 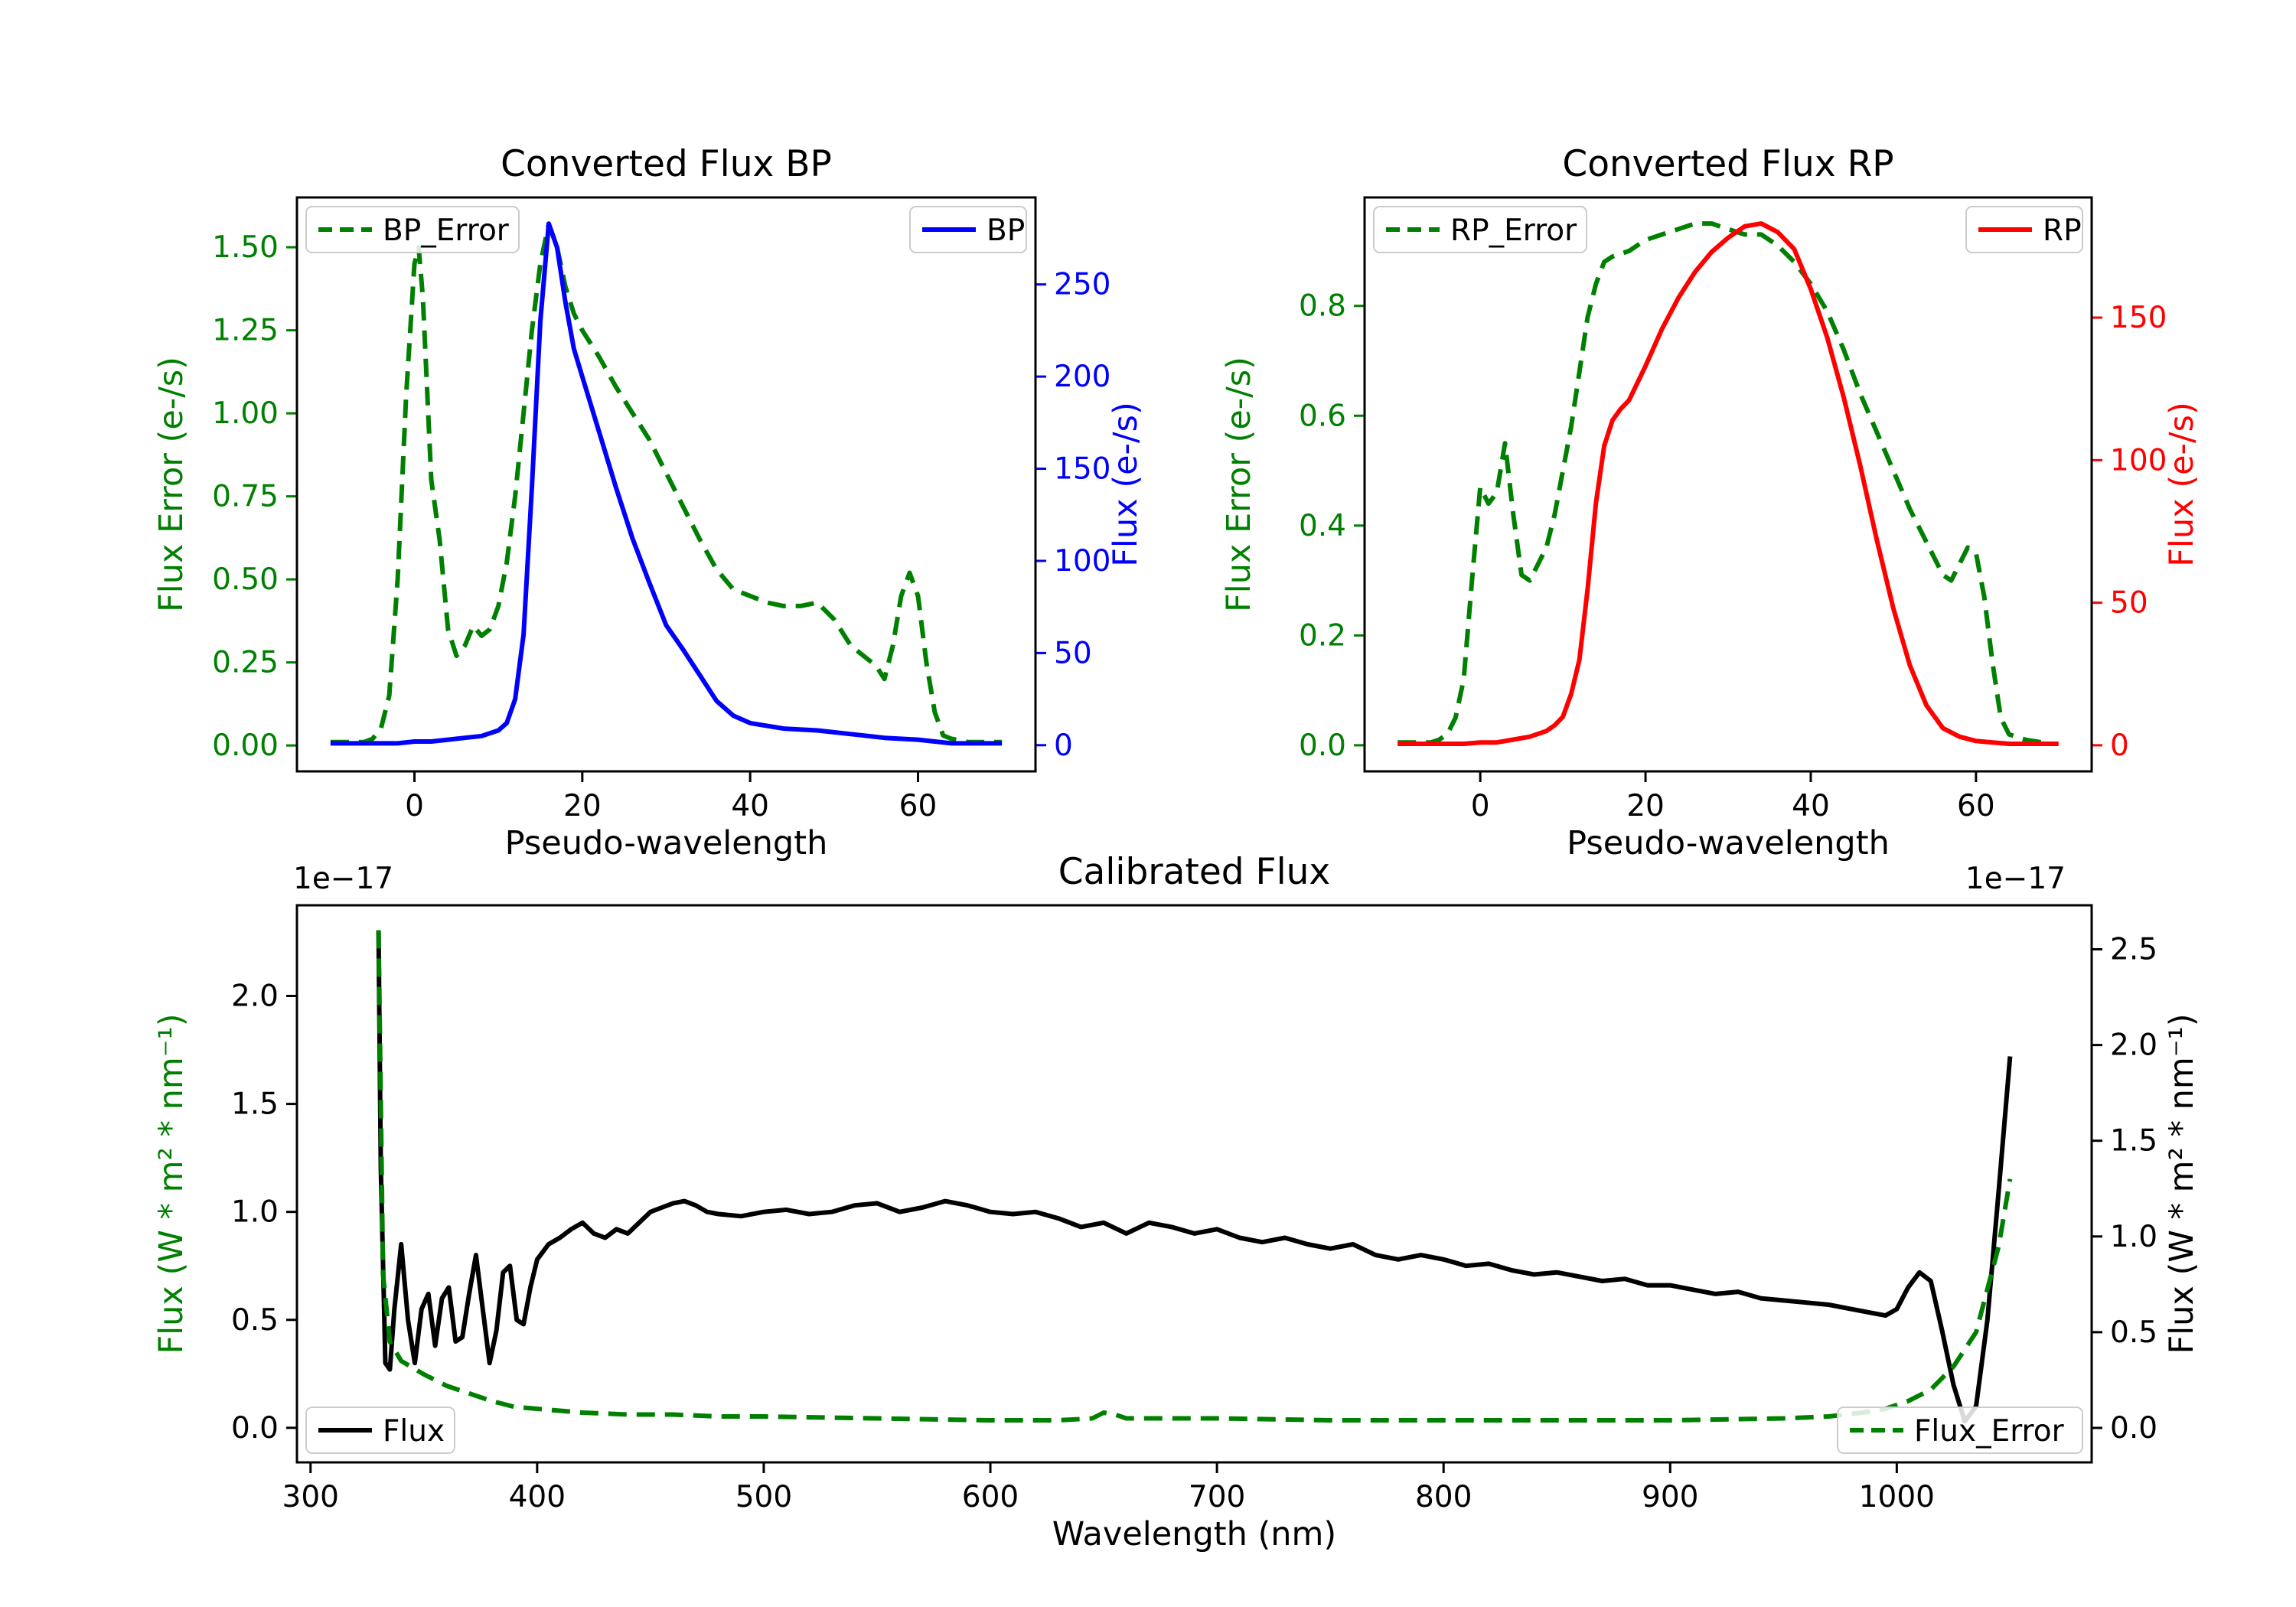 What do you see at coordinates (1989, 1432) in the screenshot?
I see `legend-label: Flux_Error` at bounding box center [1989, 1432].